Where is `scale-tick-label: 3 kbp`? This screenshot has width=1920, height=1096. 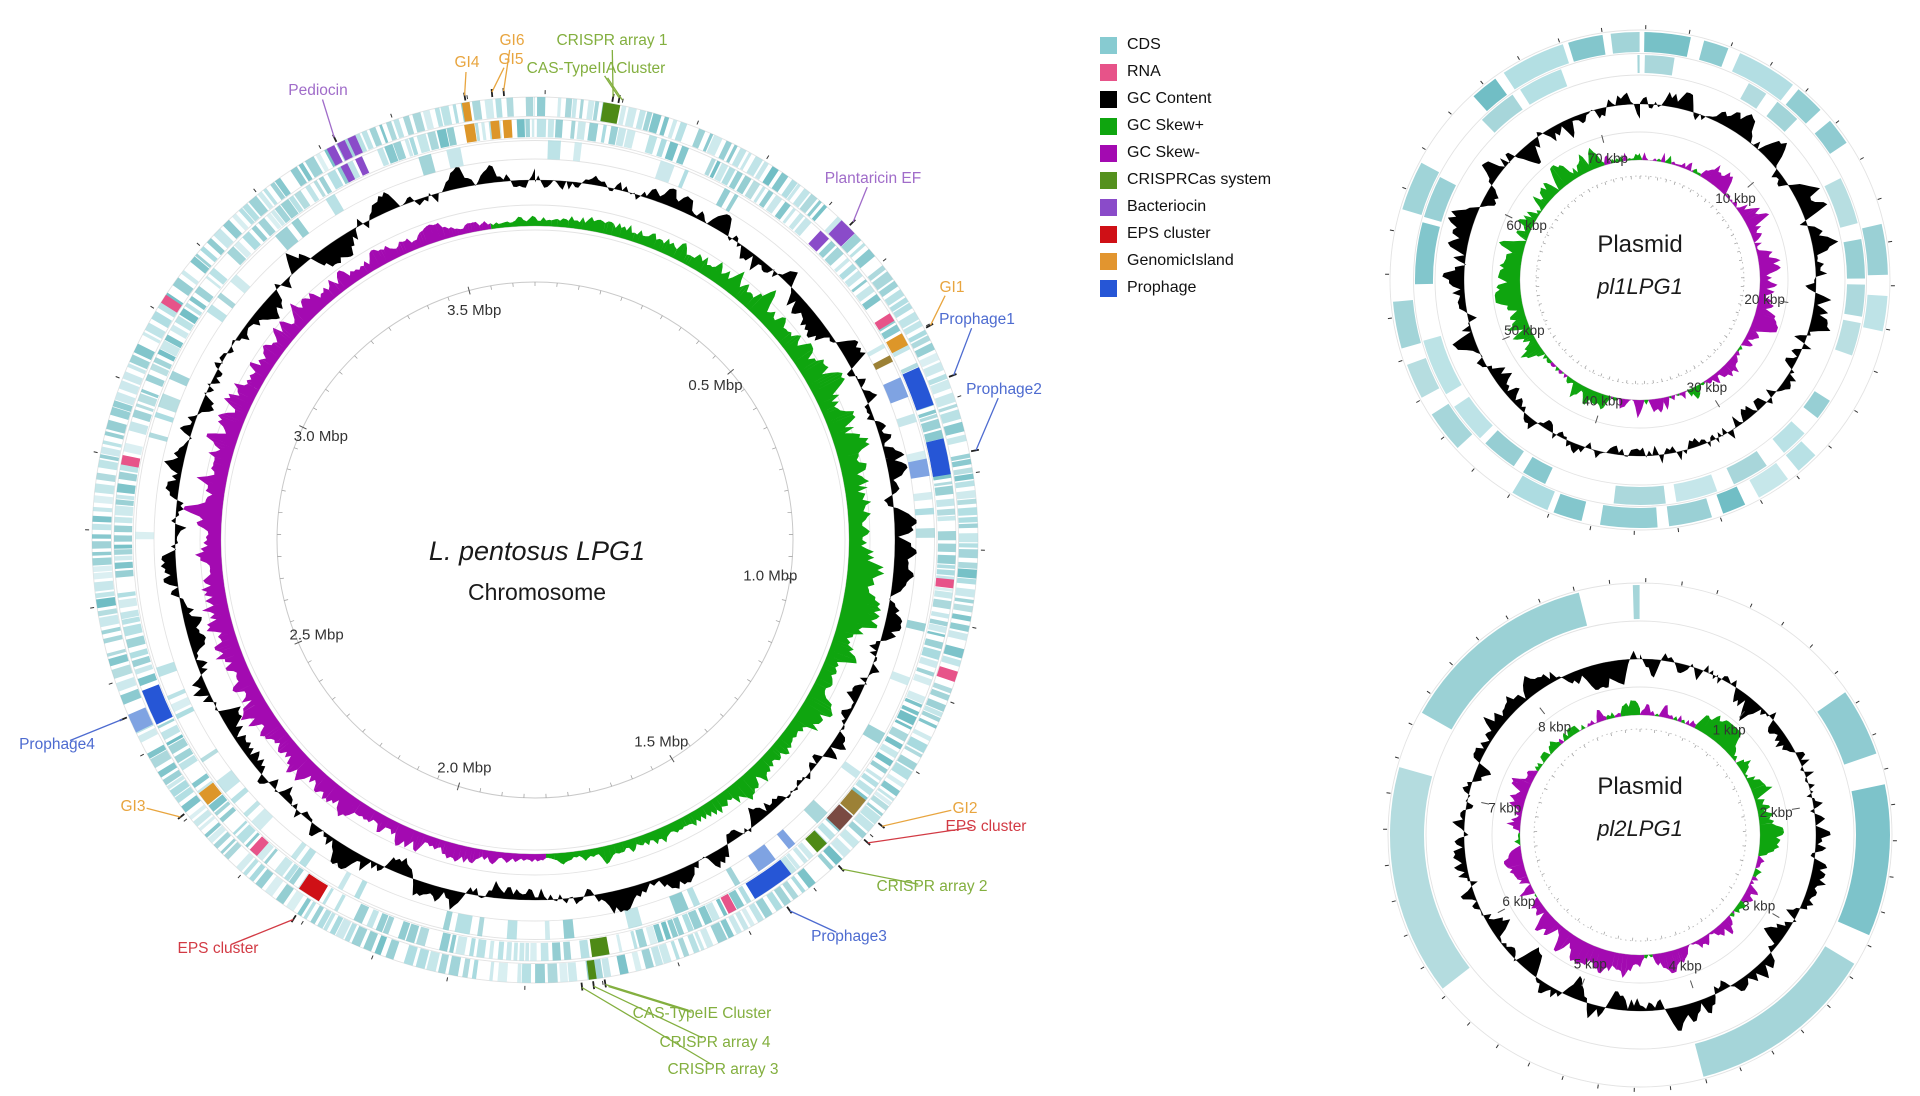 scale-tick-label: 3 kbp is located at coordinates (1758, 905).